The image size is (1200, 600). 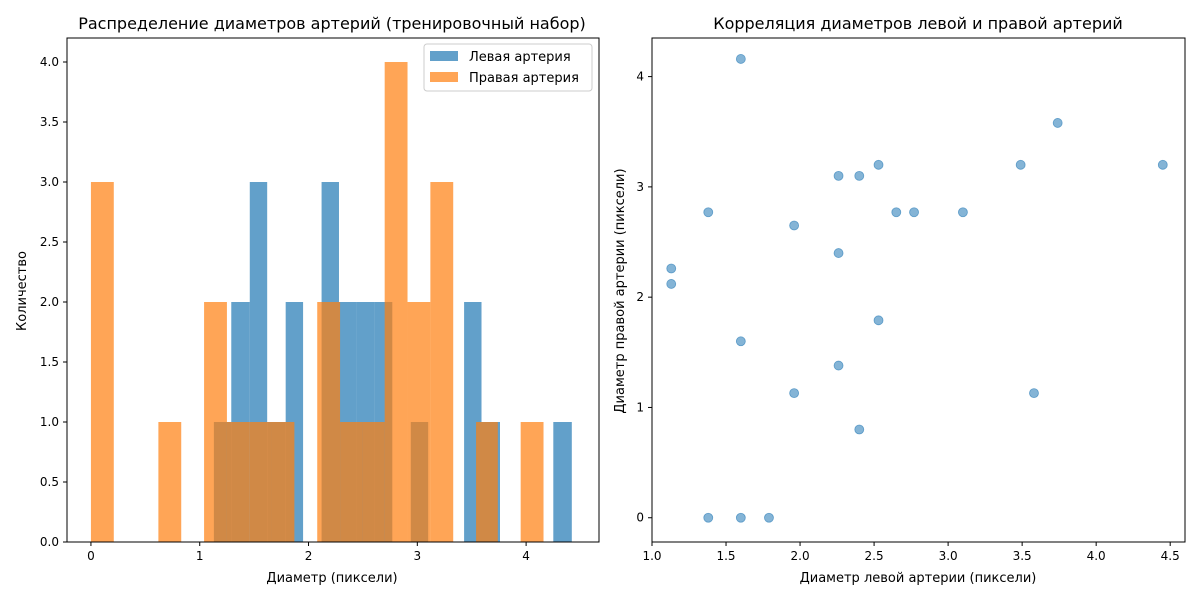 What do you see at coordinates (640, 518) in the screenshot?
I see `y-tick-label: 0` at bounding box center [640, 518].